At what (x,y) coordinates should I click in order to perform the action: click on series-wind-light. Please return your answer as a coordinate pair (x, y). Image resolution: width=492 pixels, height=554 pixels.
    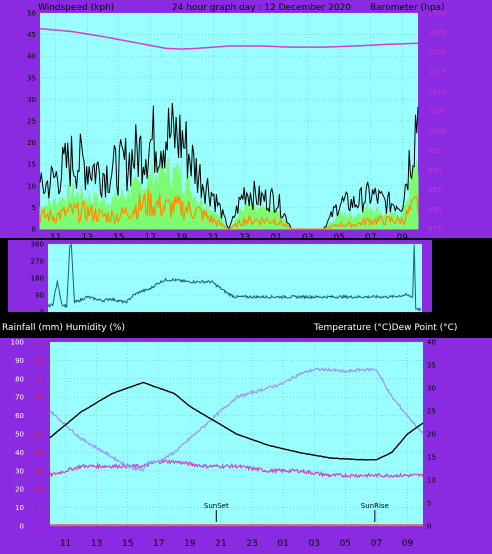
    Looking at the image, I should click on (229, 209).